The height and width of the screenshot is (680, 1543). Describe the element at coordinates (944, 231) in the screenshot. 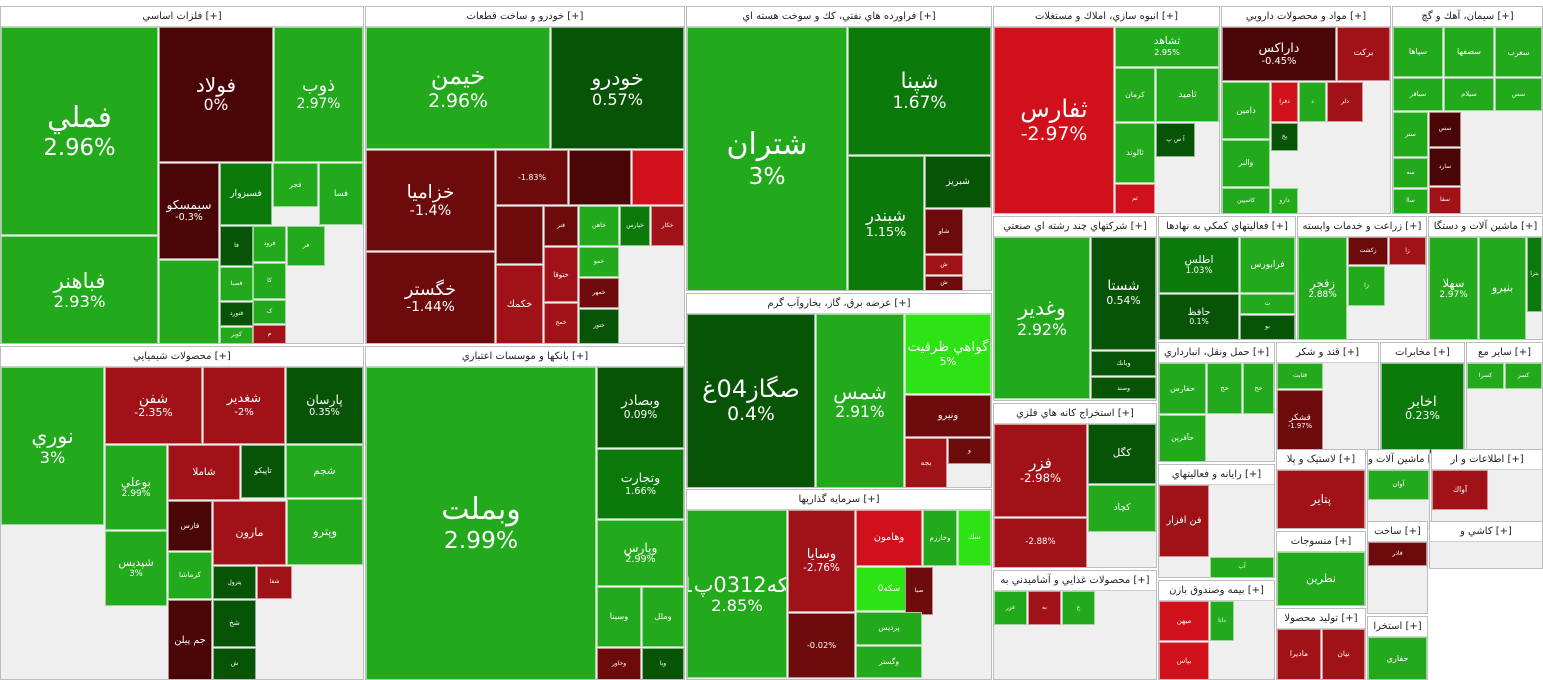

I see `stock-tile: شاو` at that location.